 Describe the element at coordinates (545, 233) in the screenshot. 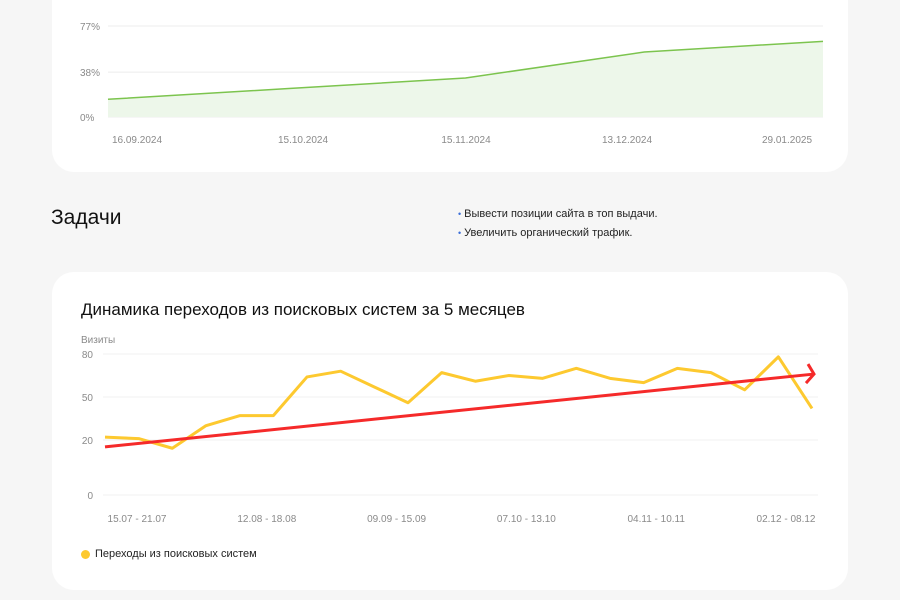

I see `task-item: • Увеличить органический трафик.` at that location.